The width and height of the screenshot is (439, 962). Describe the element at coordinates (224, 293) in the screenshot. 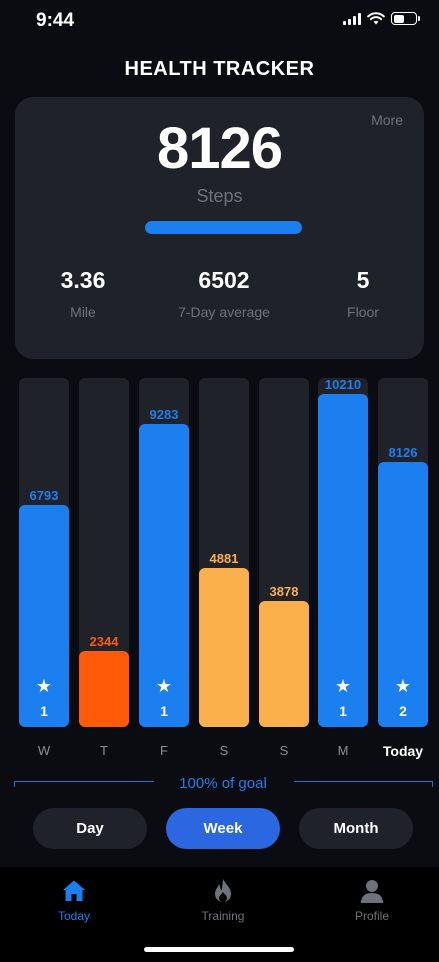

I see `stat-weekly-average: 6502 7-Day average` at that location.